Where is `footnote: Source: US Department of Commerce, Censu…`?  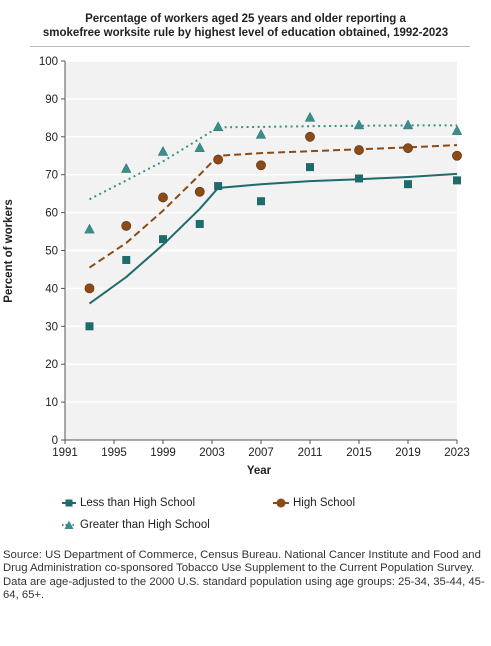 footnote: Source: US Department of Commerce, Censu… is located at coordinates (245, 576).